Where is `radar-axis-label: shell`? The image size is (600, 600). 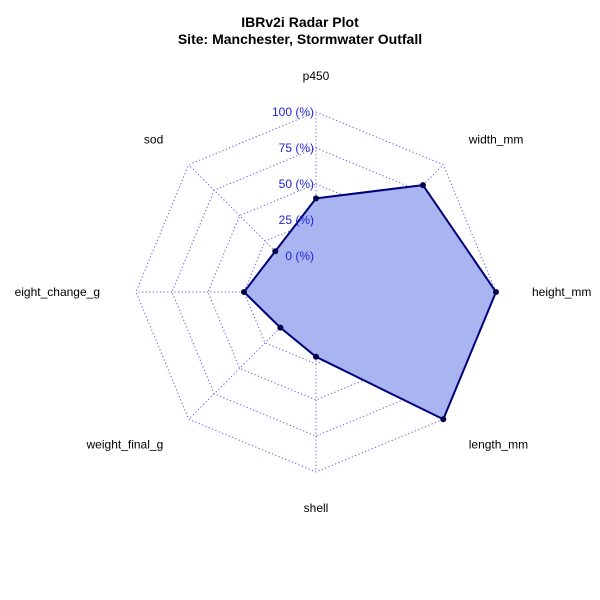
radar-axis-label: shell is located at coordinates (316, 508).